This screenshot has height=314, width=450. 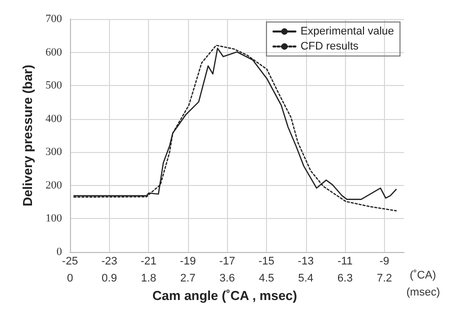 I want to click on y-axis-title: Delivery pressure (bar), so click(x=27, y=135).